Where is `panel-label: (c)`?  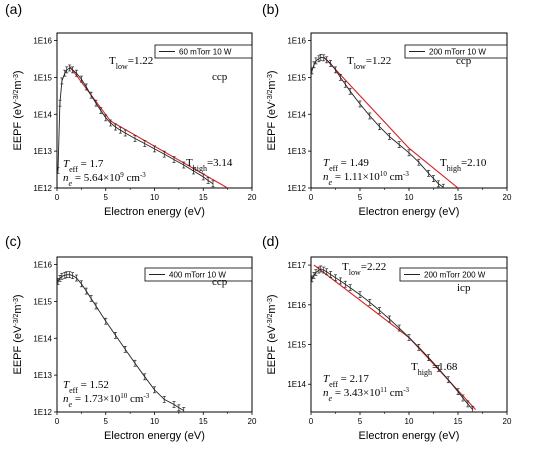 panel-label: (c) is located at coordinates (13, 241).